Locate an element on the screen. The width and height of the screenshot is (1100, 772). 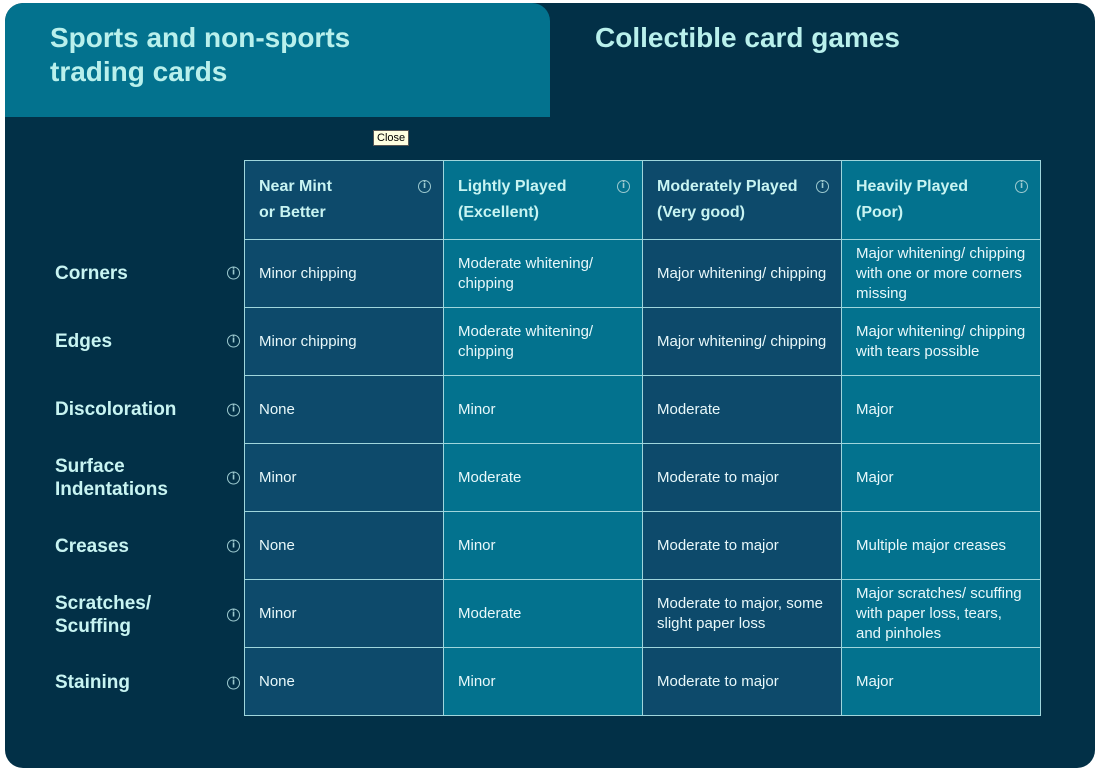
row-label-text: Creases is located at coordinates (92, 546).